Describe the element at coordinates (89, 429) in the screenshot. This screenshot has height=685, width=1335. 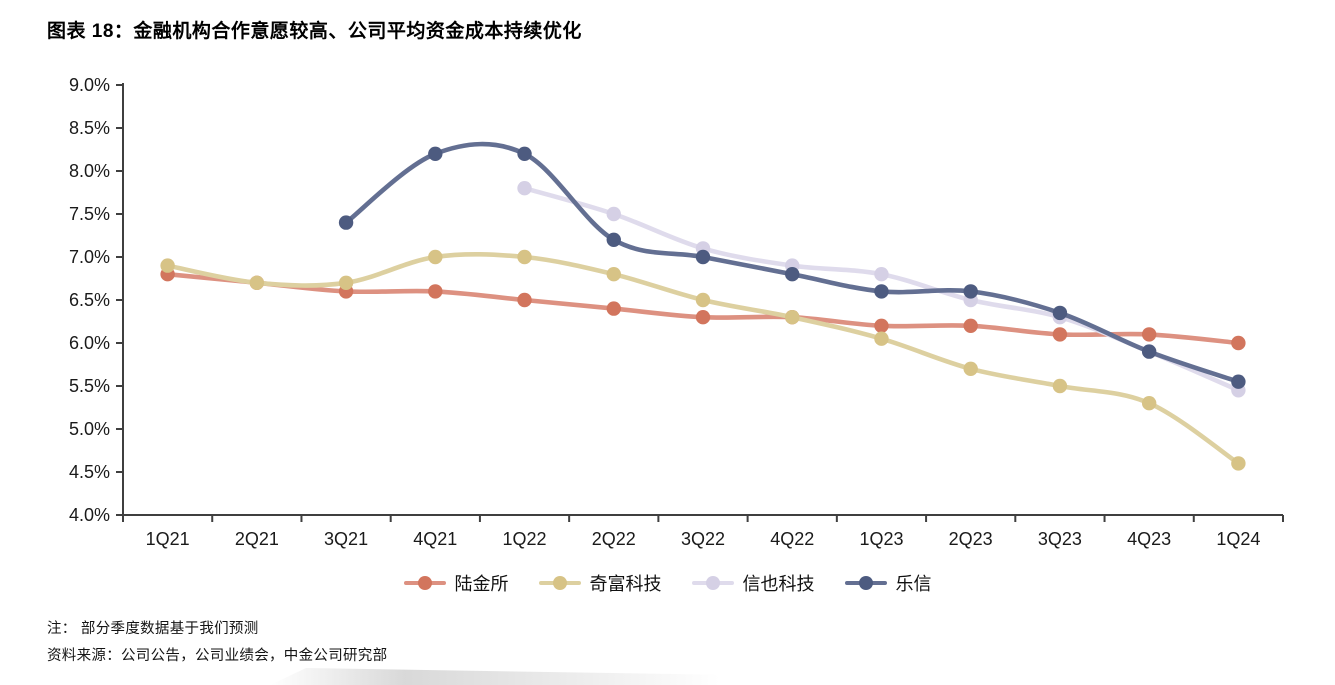
I see `y-tick-label: 5.0%` at that location.